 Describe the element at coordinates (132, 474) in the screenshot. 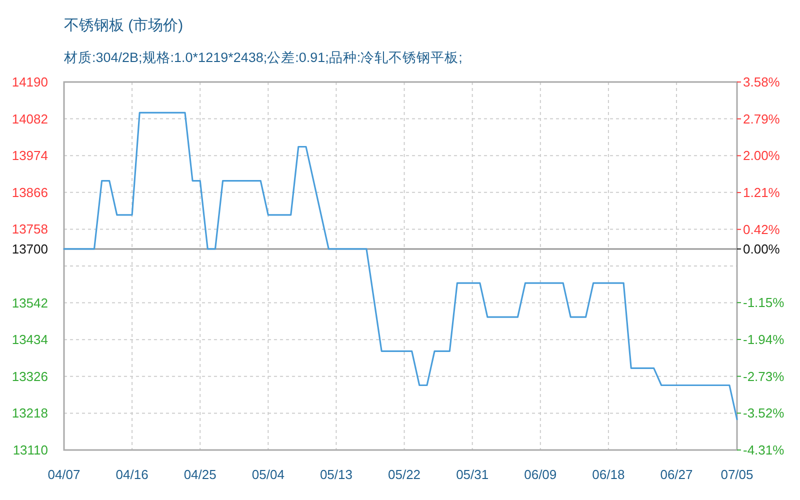

I see `x-tick-label: 04/16` at that location.